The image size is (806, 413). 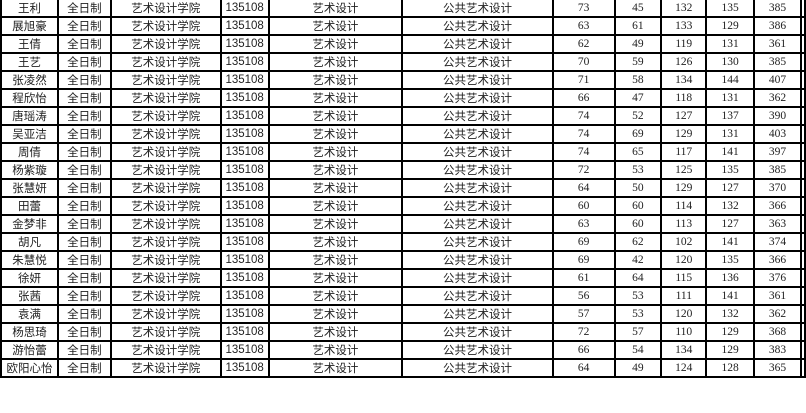 I want to click on student-name-cell: 欧阳心怡, so click(x=29, y=368).